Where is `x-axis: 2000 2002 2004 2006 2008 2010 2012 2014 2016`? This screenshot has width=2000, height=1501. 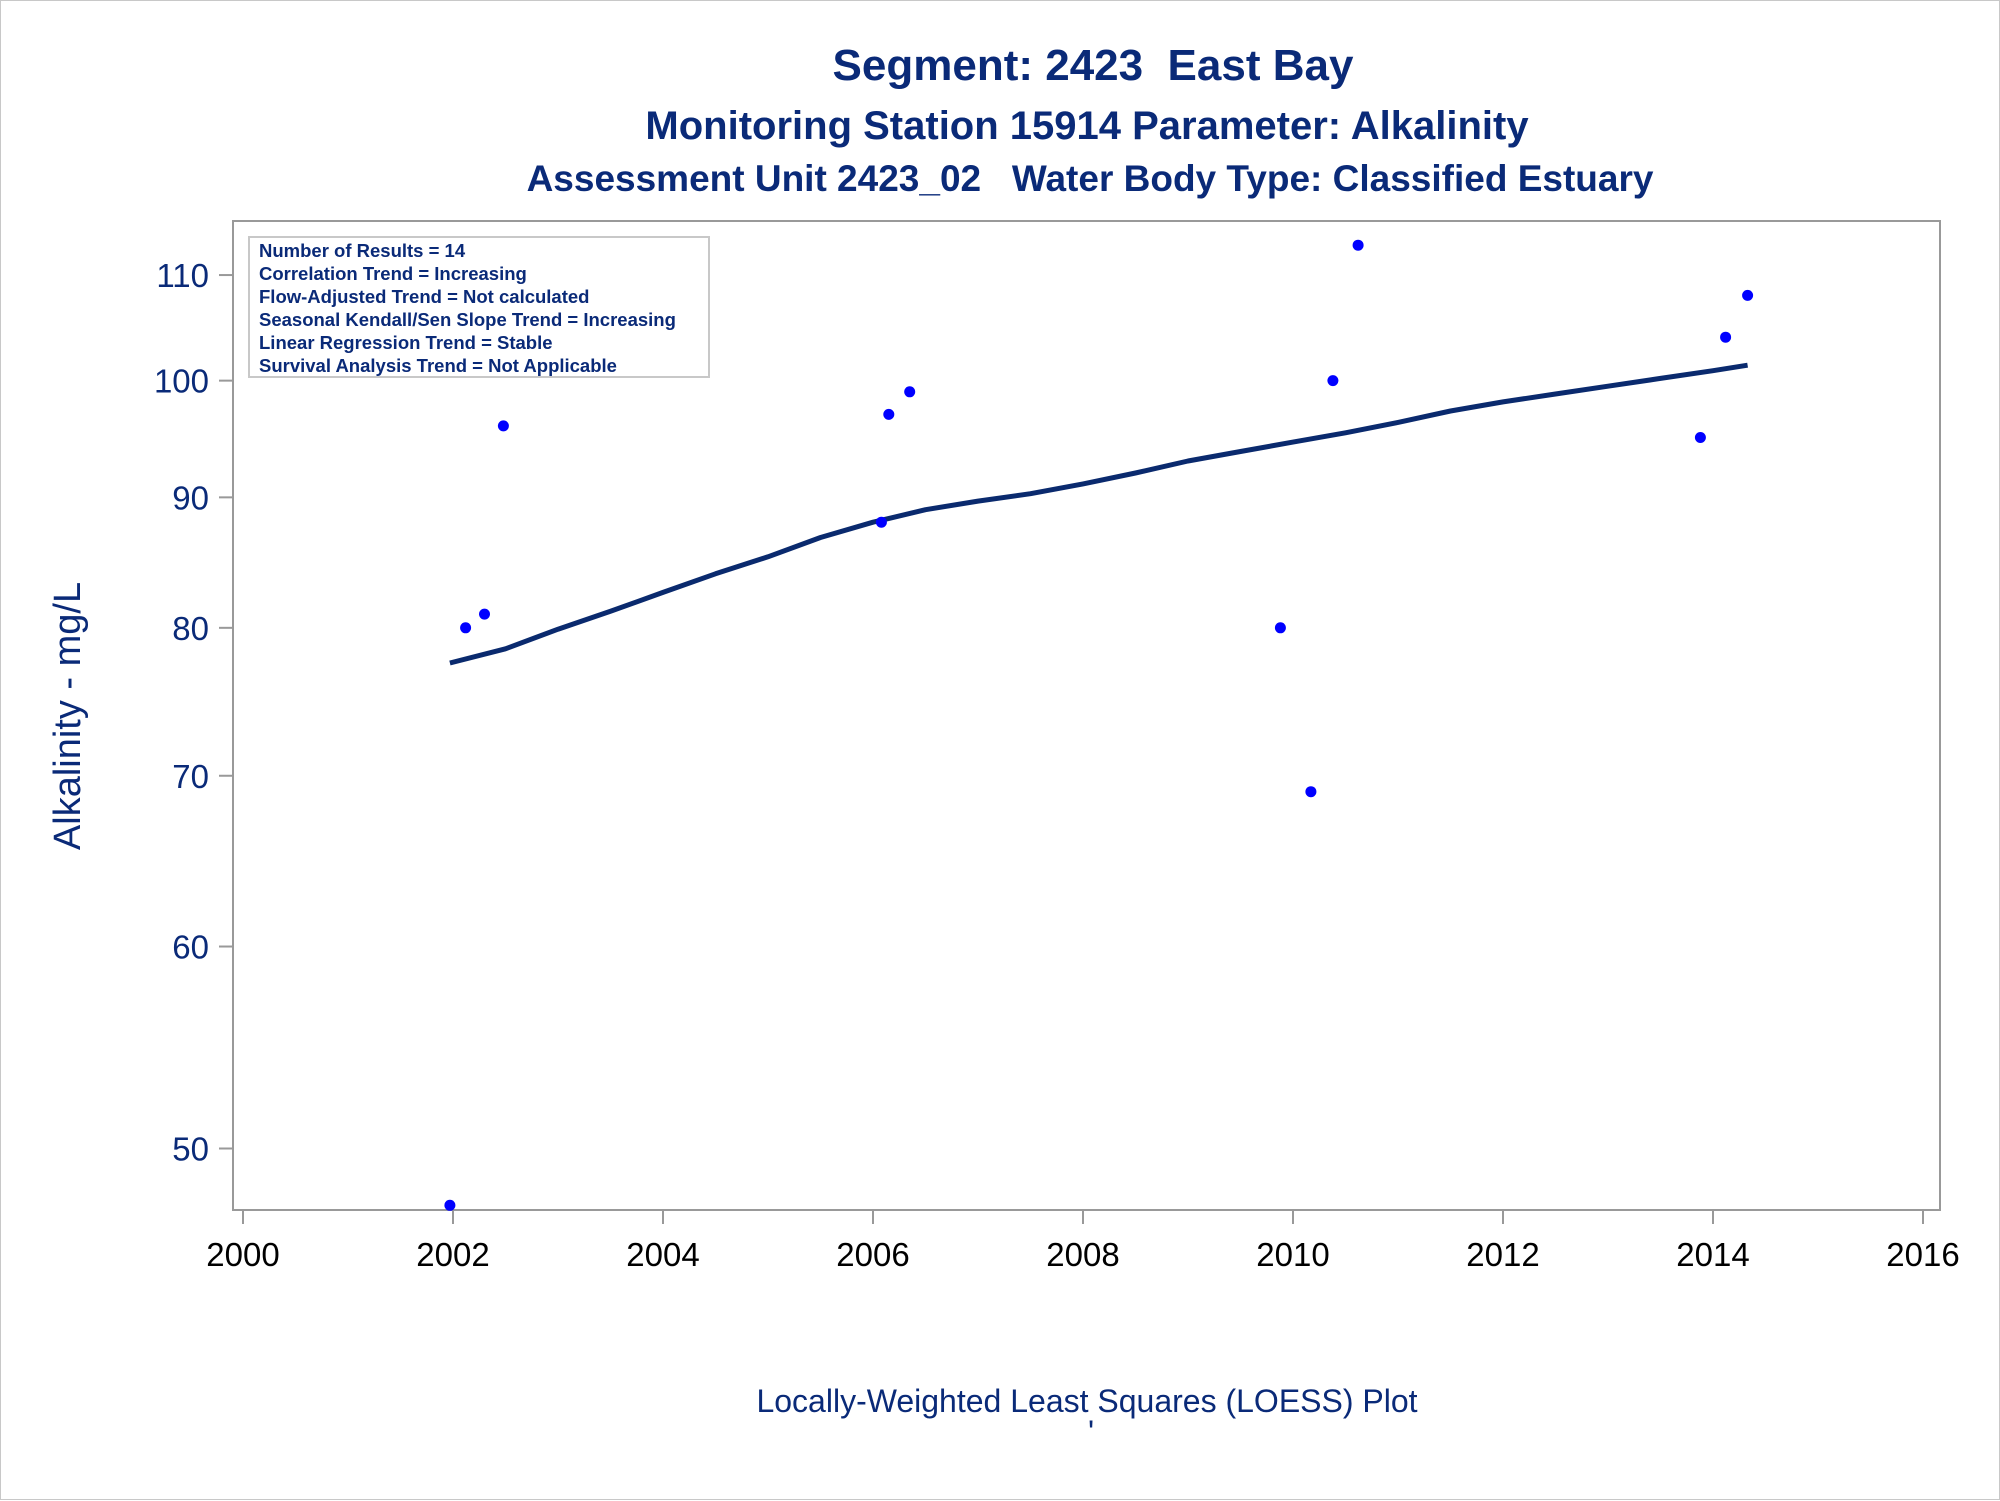
x-axis: 2000 2002 2004 2006 2008 2010 2012 2014 2016 is located at coordinates (1083, 1241).